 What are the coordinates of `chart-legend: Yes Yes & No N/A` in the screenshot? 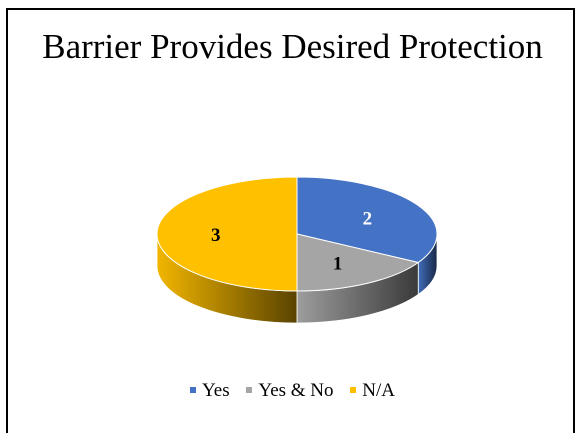 It's located at (292, 391).